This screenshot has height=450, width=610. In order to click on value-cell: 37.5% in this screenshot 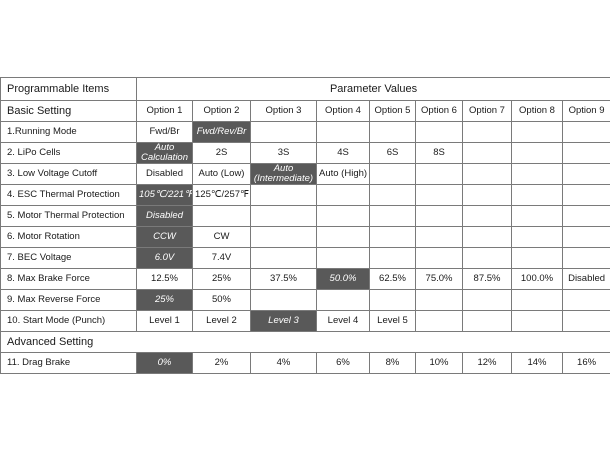, I will do `click(283, 279)`.